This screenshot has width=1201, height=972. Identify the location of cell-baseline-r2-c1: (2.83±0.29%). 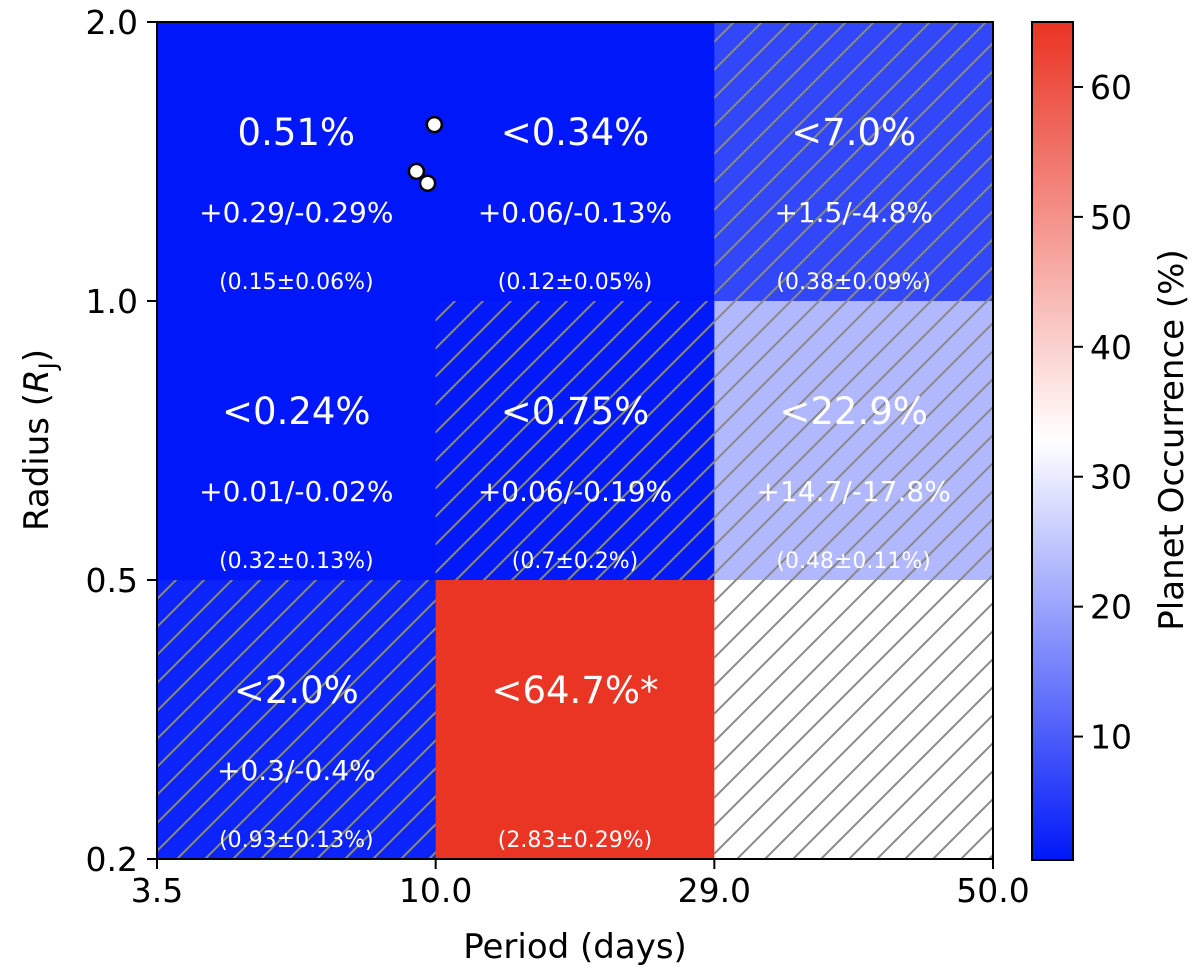
(575, 840).